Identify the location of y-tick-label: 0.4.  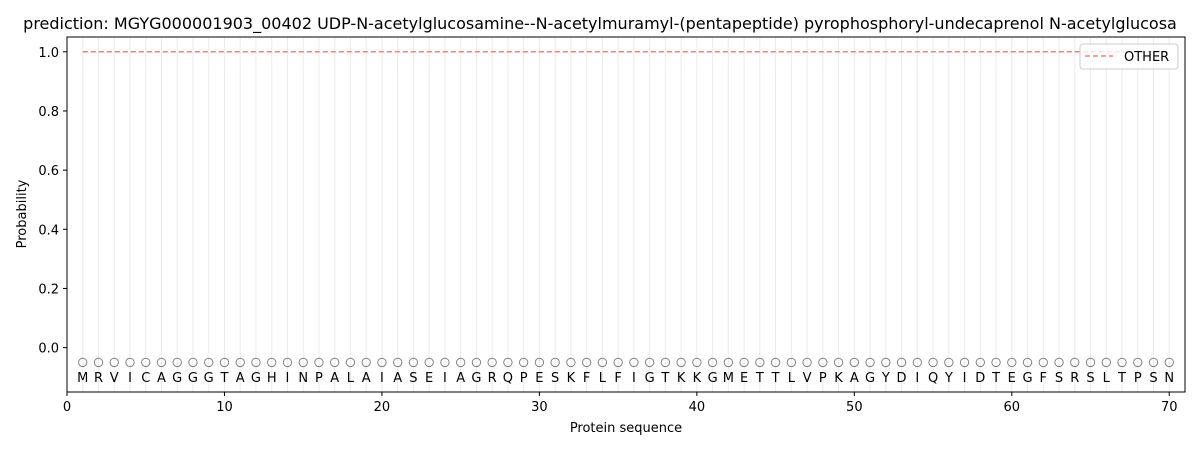
(48, 230).